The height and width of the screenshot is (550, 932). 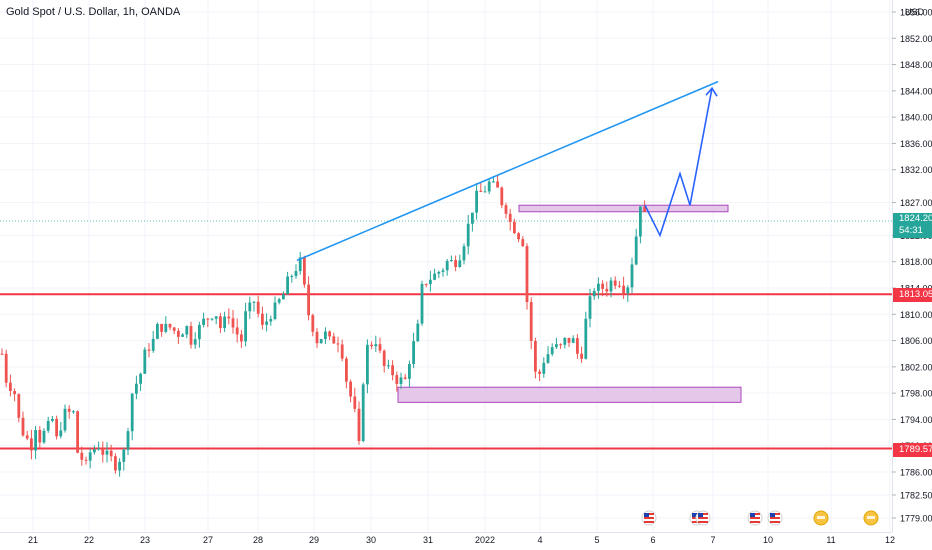 What do you see at coordinates (93, 12) in the screenshot?
I see `symbol-title: Gold Spot / U.S. Dollar, 1h, OANDA` at bounding box center [93, 12].